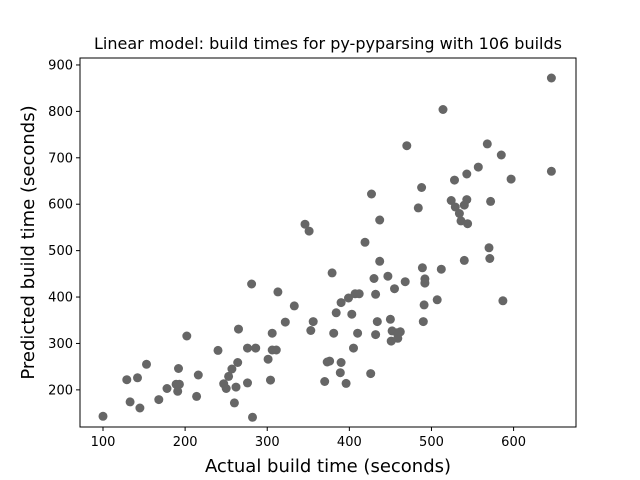  What do you see at coordinates (103, 442) in the screenshot?
I see `x-tick-label: 100` at bounding box center [103, 442].